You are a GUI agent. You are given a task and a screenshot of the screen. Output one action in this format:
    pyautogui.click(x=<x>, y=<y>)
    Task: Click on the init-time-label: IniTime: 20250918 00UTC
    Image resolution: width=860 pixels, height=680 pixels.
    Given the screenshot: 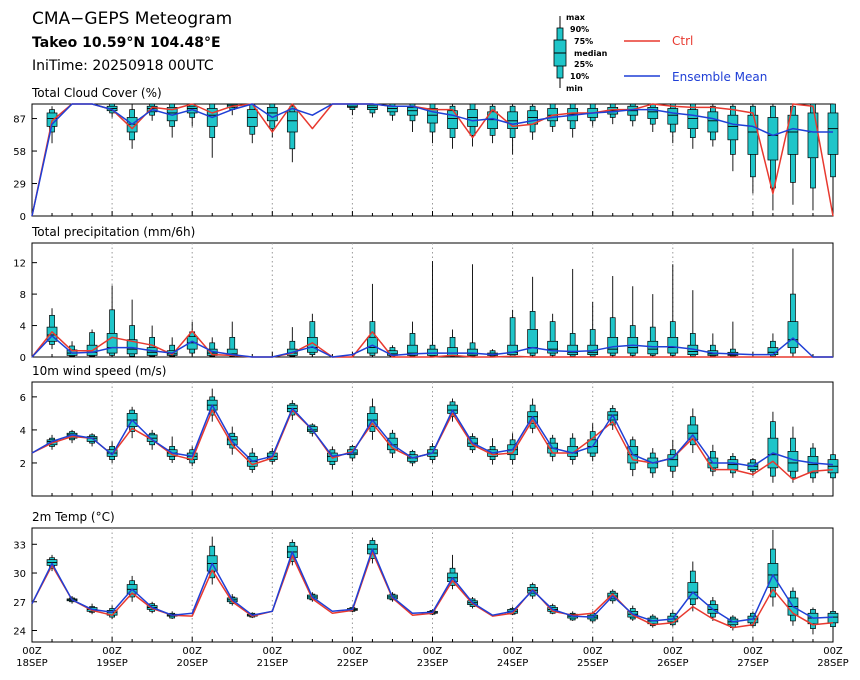 What is the action you would take?
    pyautogui.click(x=123, y=66)
    